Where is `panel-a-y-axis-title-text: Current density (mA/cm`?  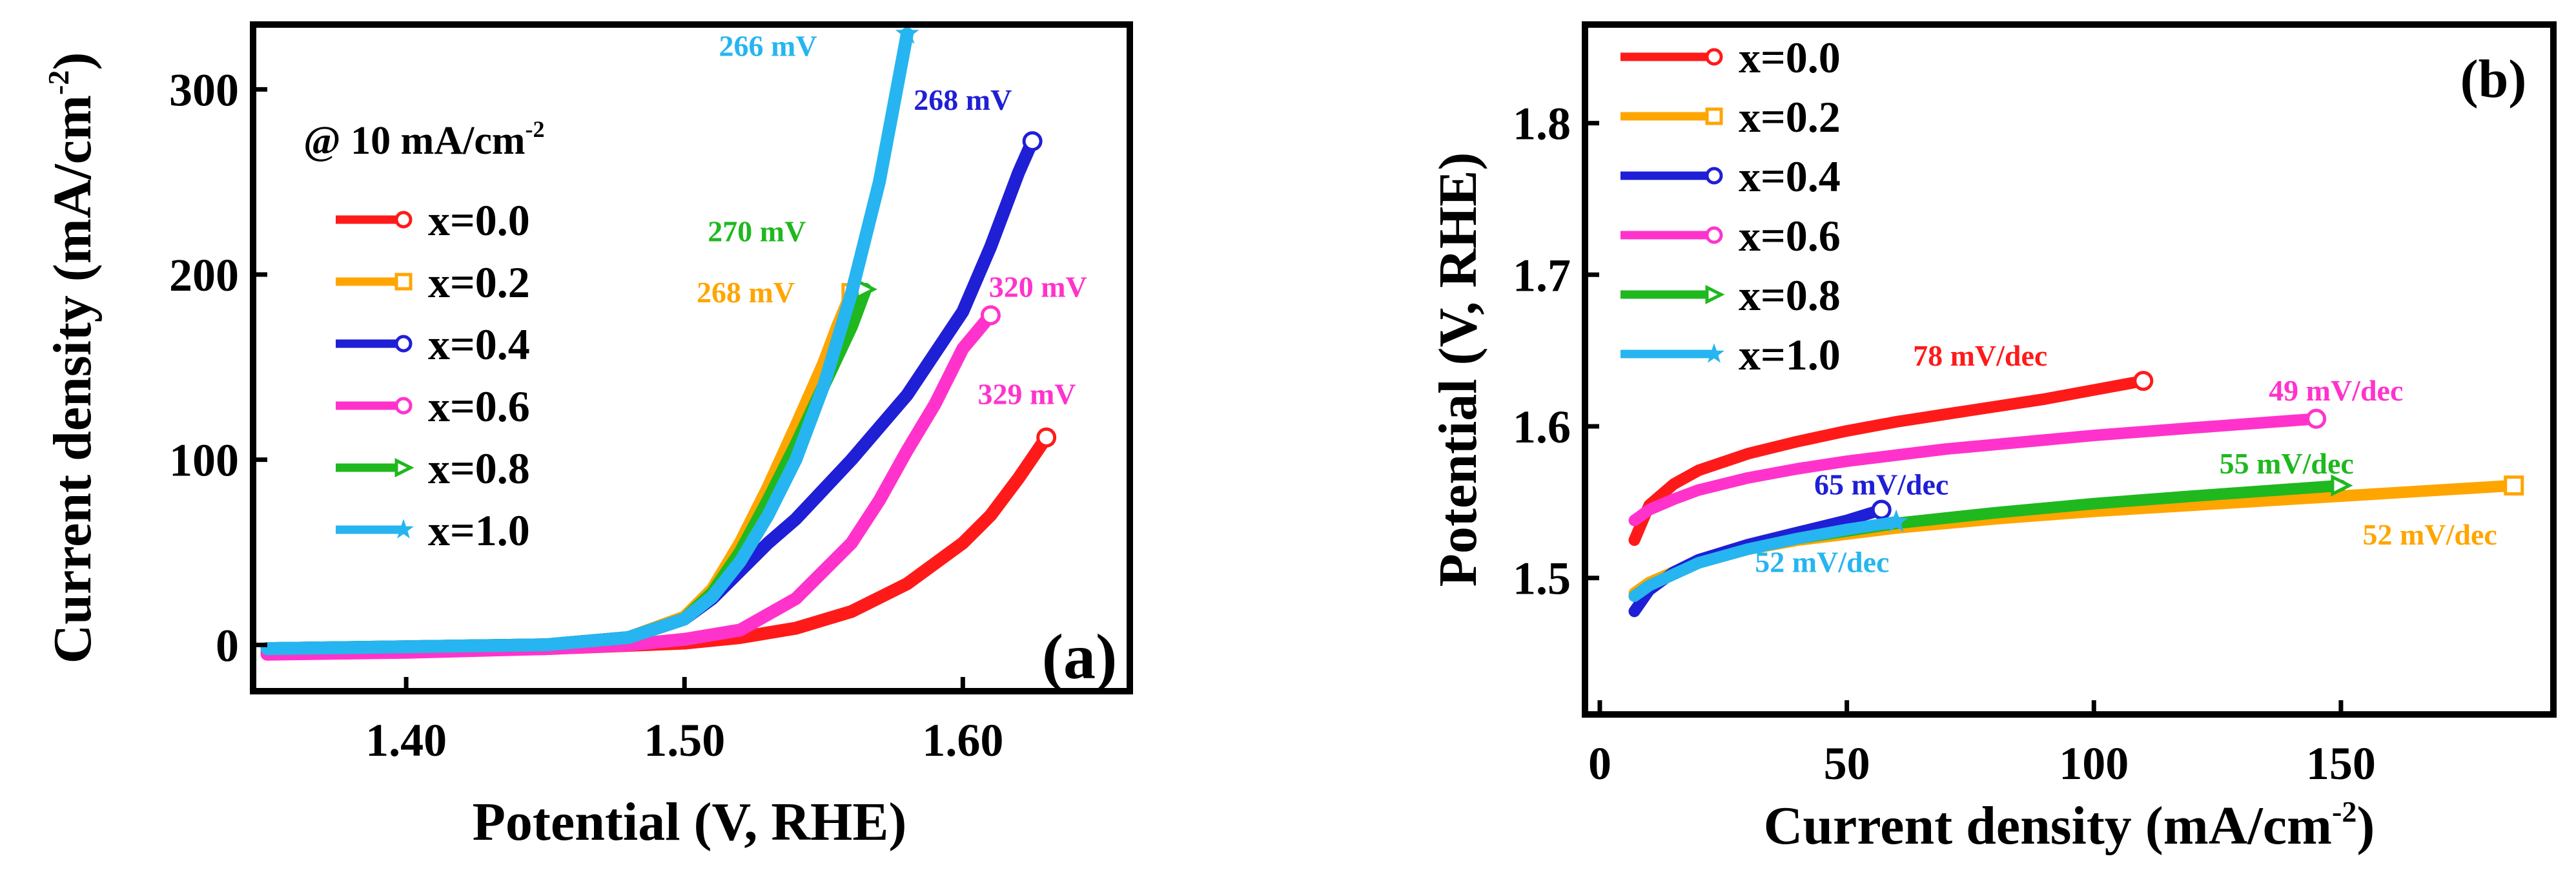 panel-a-y-axis-title-text: Current density (mA/cm is located at coordinates (73, 379).